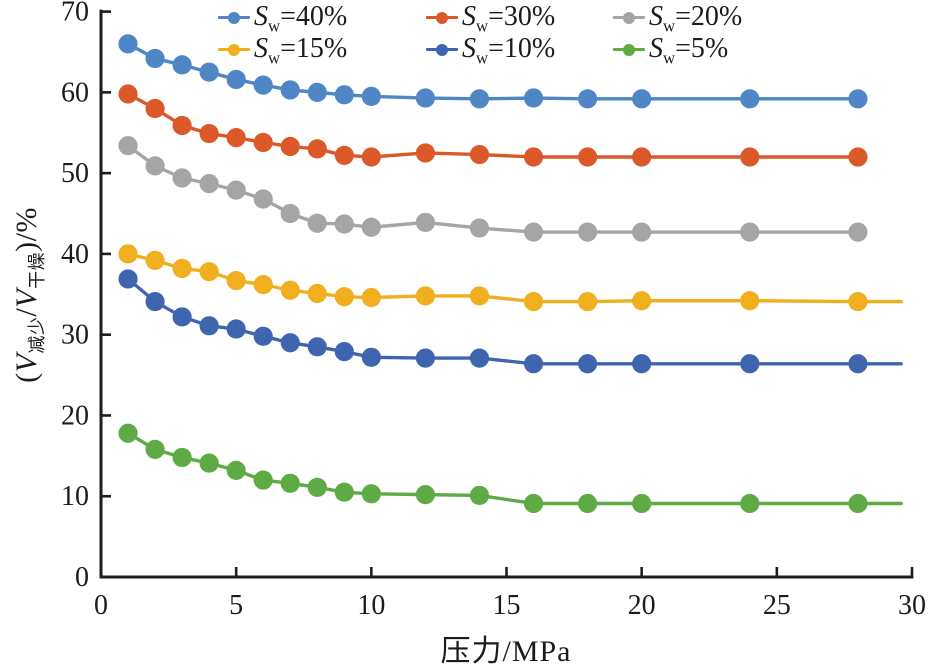 The image size is (932, 667). What do you see at coordinates (301, 18) in the screenshot?
I see `legend-label: Sw=40%` at bounding box center [301, 18].